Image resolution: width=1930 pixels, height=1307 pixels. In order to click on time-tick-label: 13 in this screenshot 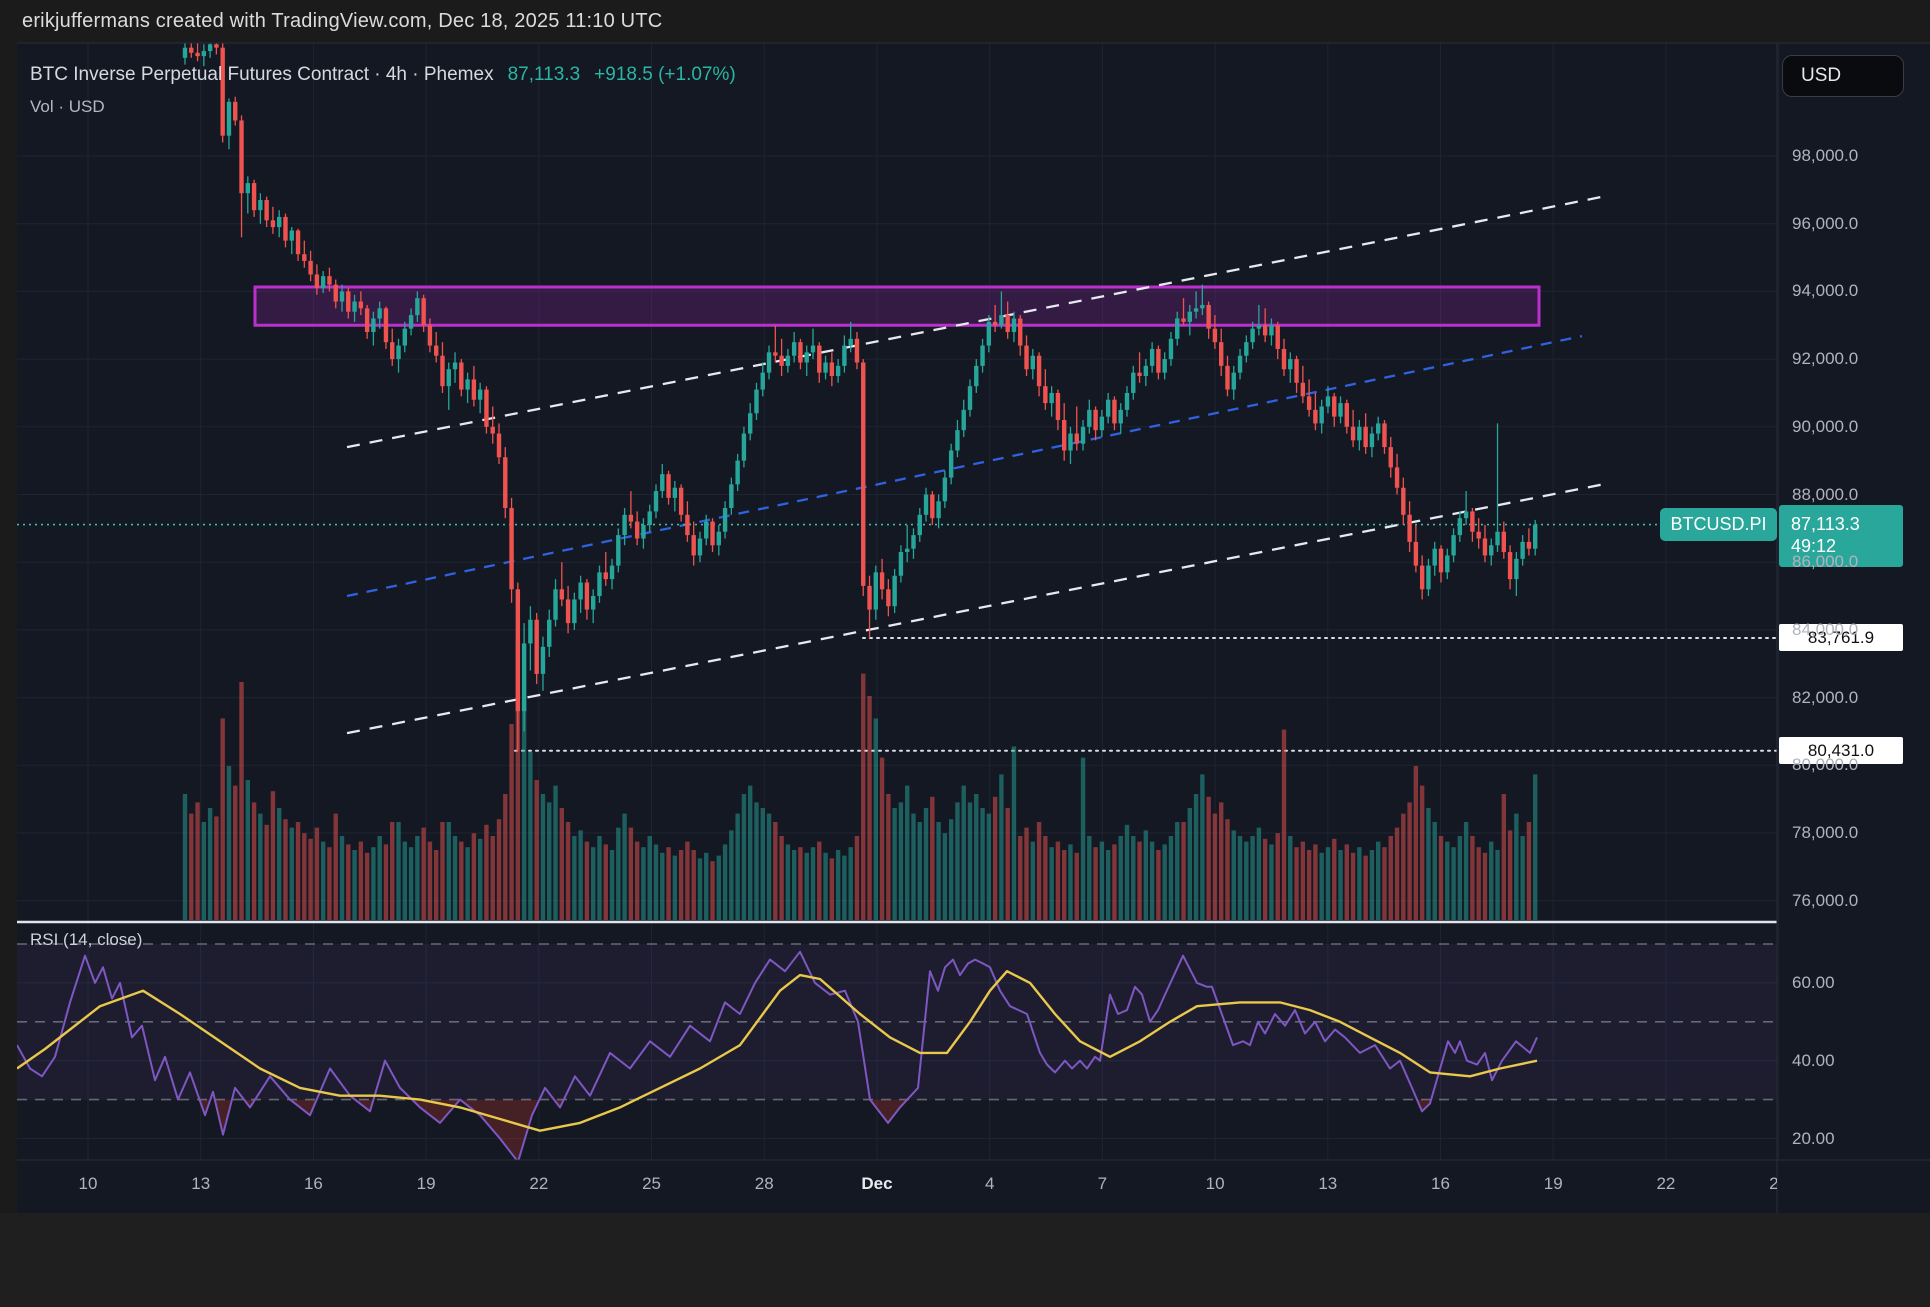, I will do `click(201, 1183)`.